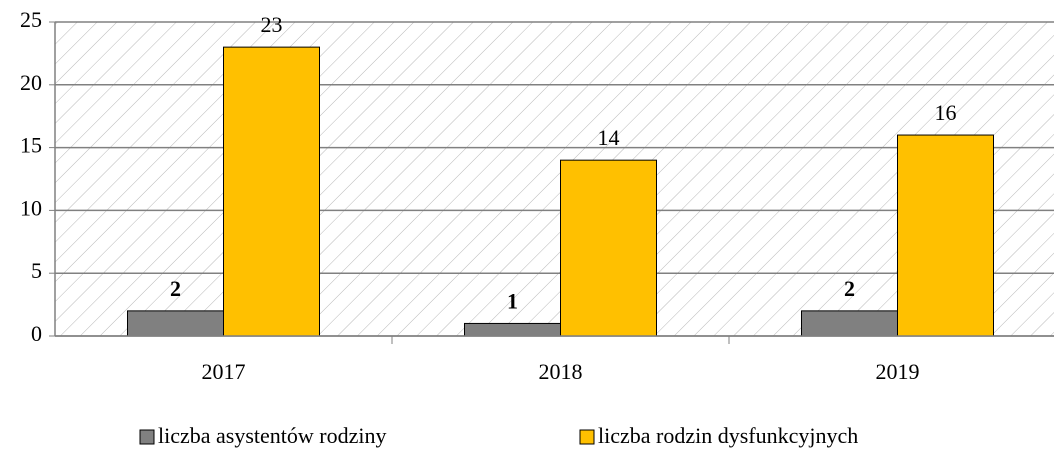 Image resolution: width=1054 pixels, height=450 pixels. Describe the element at coordinates (609, 137) in the screenshot. I see `data-label: 14` at that location.